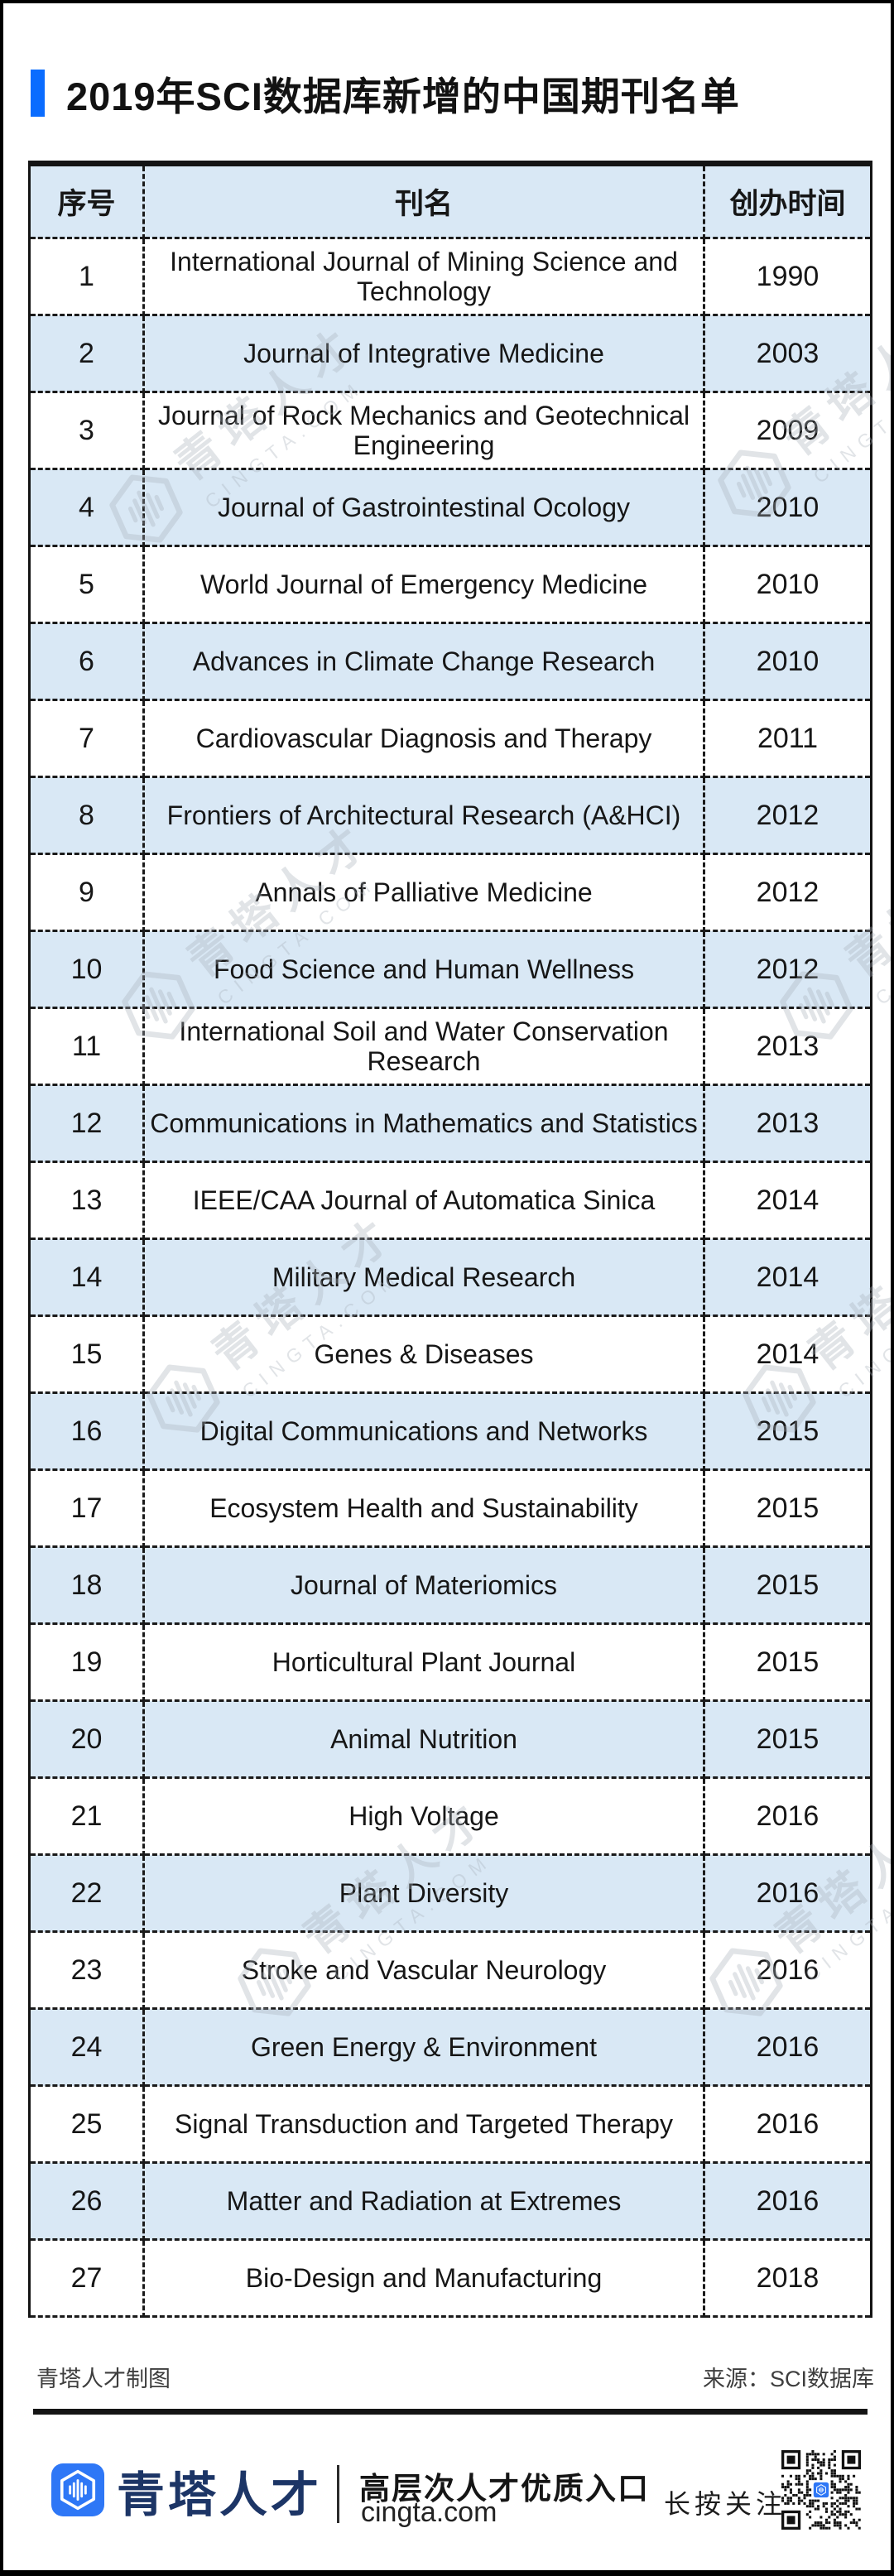  Describe the element at coordinates (450, 2412) in the screenshot. I see `footer-divider` at that location.